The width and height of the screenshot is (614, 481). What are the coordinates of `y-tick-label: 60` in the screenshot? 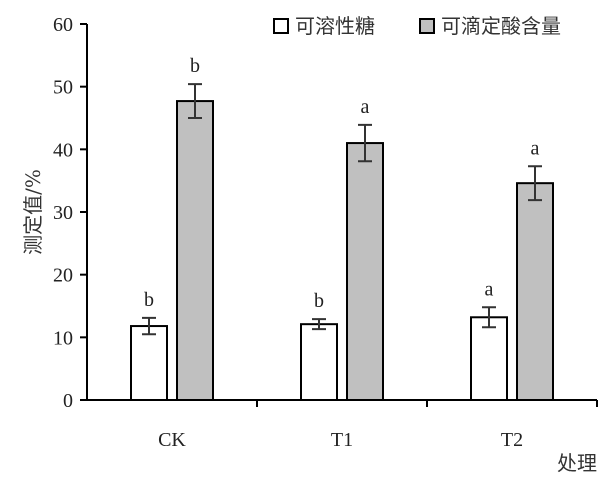 It's located at (63, 25).